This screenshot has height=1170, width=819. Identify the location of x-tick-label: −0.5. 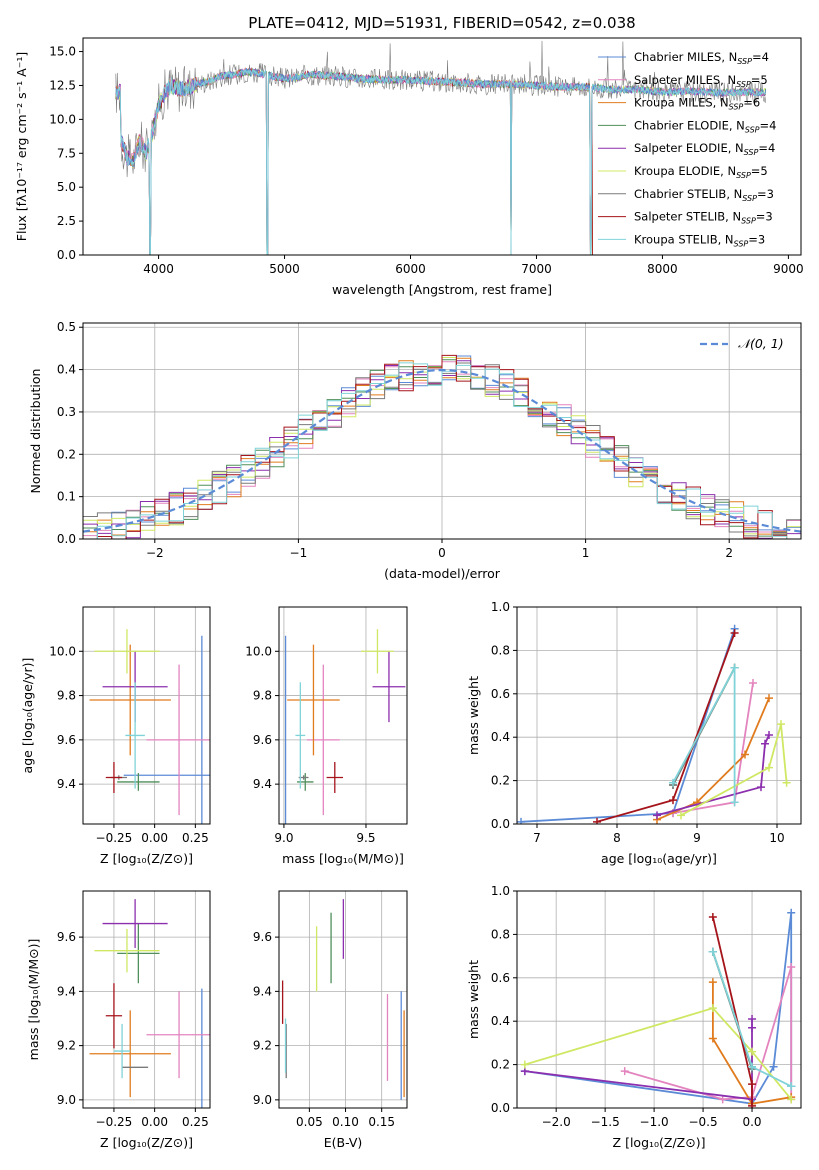
(702, 1122).